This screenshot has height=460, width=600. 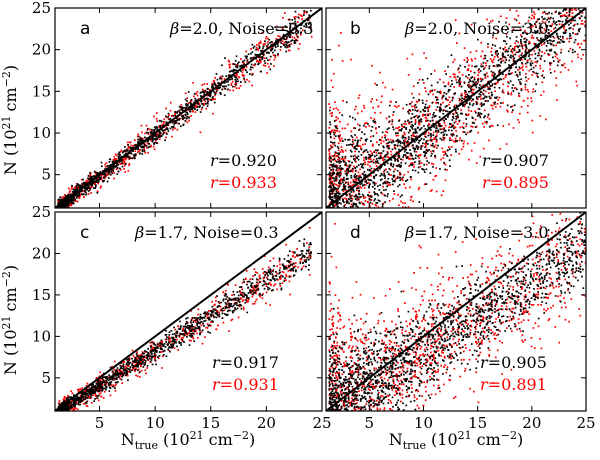 I want to click on panel-b-r-black: r=0.907, so click(x=515, y=160).